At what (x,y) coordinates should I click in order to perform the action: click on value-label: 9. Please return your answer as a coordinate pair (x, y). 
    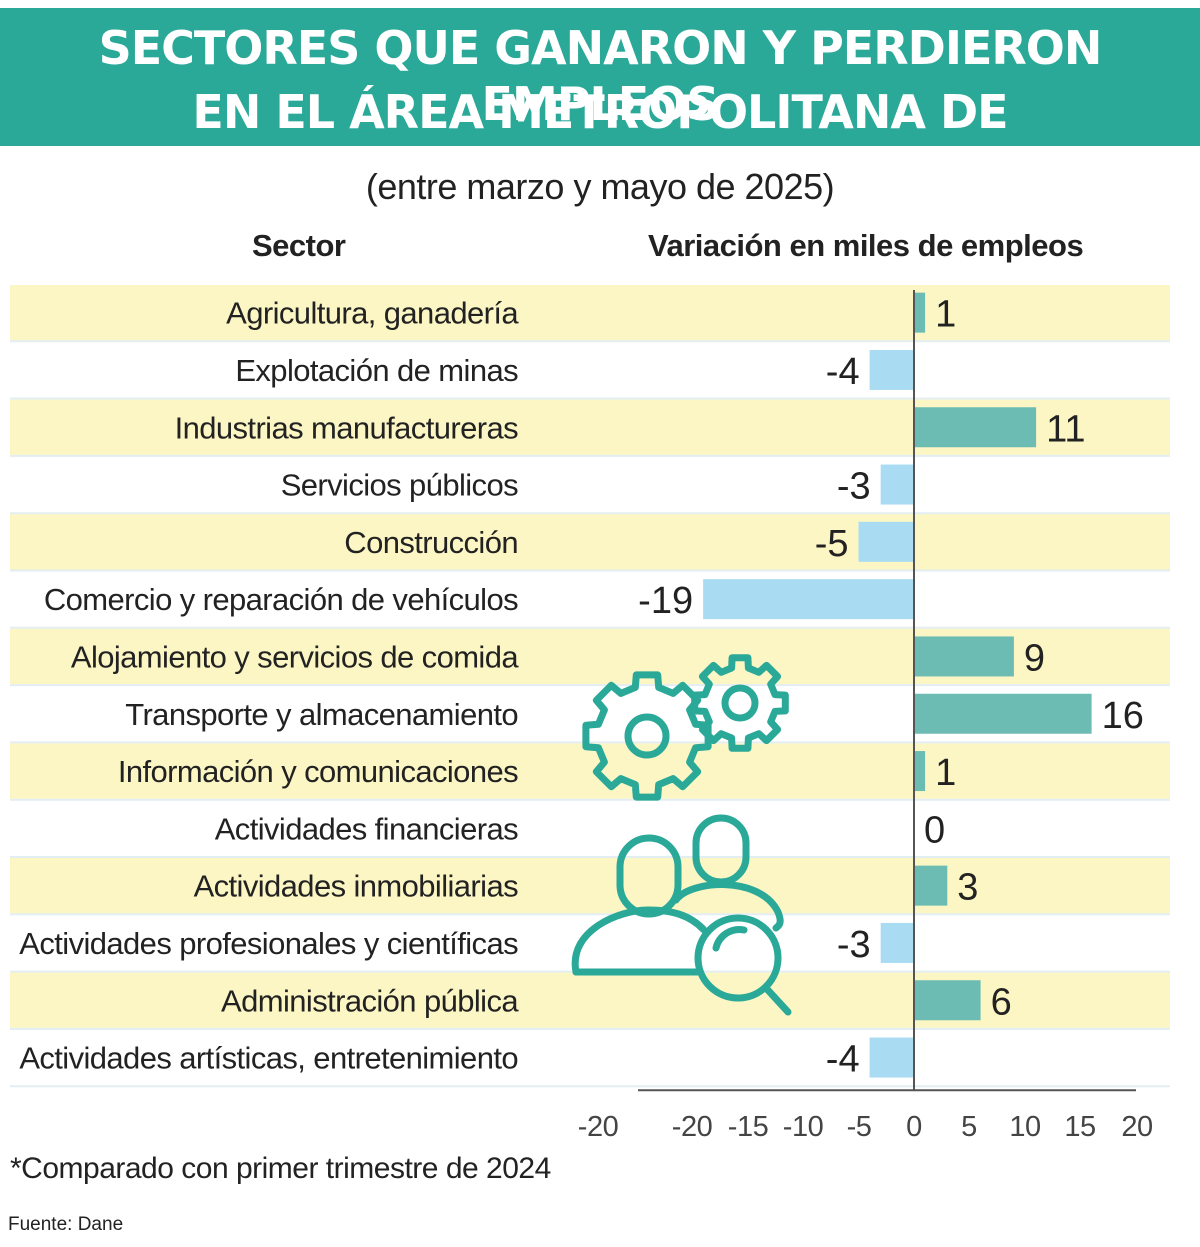
    Looking at the image, I should click on (1034, 658).